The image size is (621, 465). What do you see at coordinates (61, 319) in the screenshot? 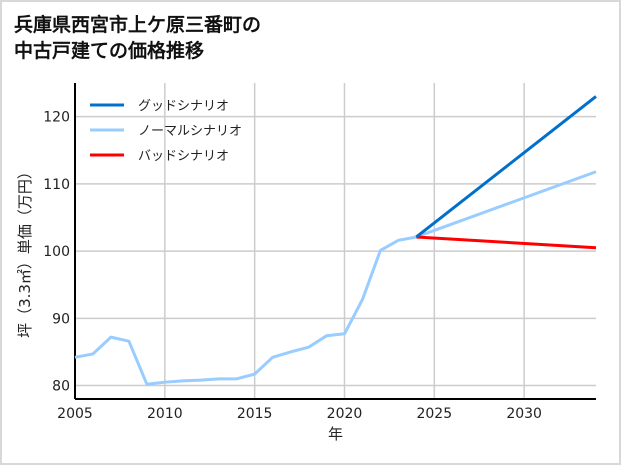
I see `y-tick-label: 90` at bounding box center [61, 319].